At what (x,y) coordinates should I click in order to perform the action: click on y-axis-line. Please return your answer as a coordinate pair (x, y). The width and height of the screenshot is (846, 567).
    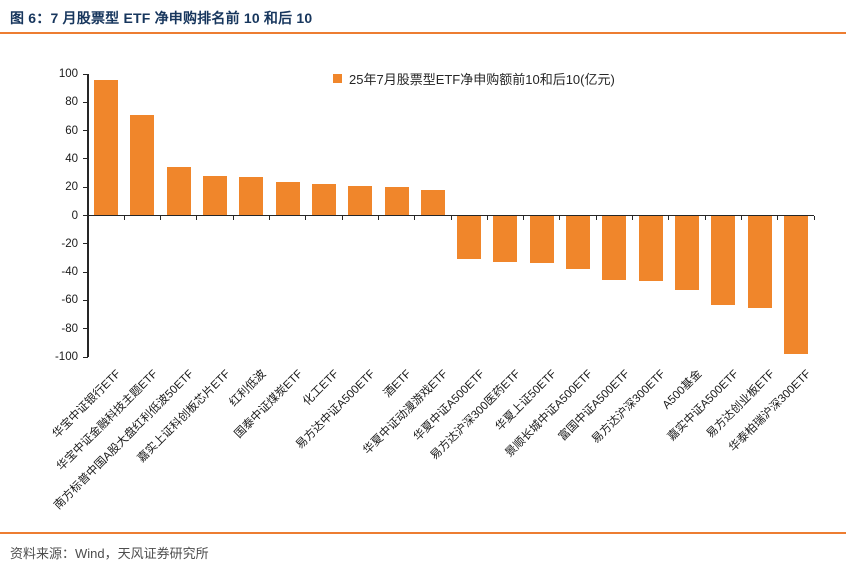
    Looking at the image, I should click on (88, 215).